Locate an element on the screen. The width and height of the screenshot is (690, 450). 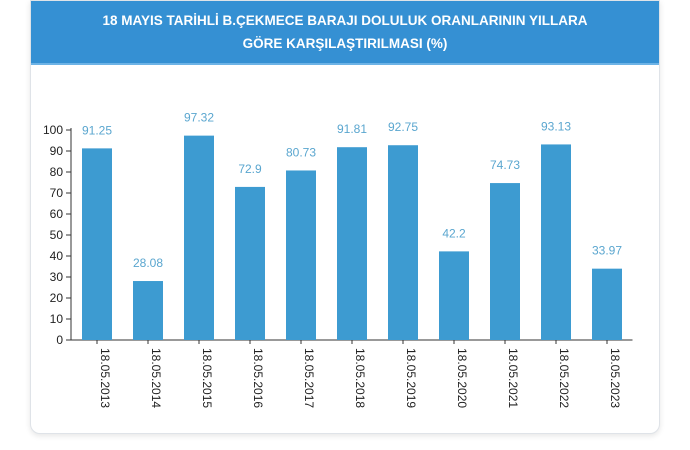
bar-value-label: 91.25 is located at coordinates (97, 130).